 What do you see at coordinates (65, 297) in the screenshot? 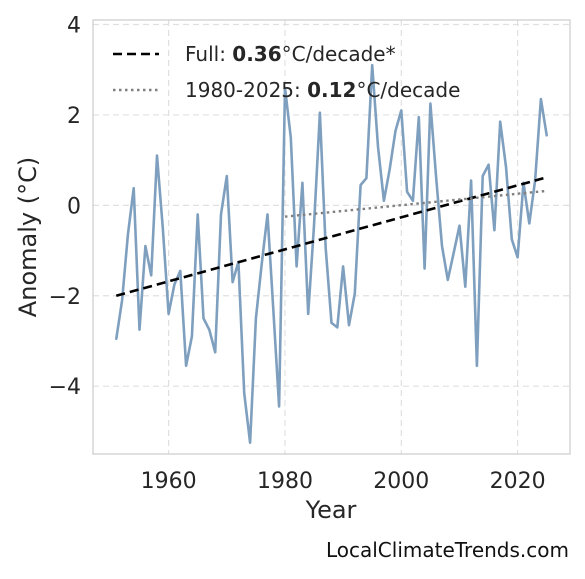
I see `y-tick-label: −2` at bounding box center [65, 297].